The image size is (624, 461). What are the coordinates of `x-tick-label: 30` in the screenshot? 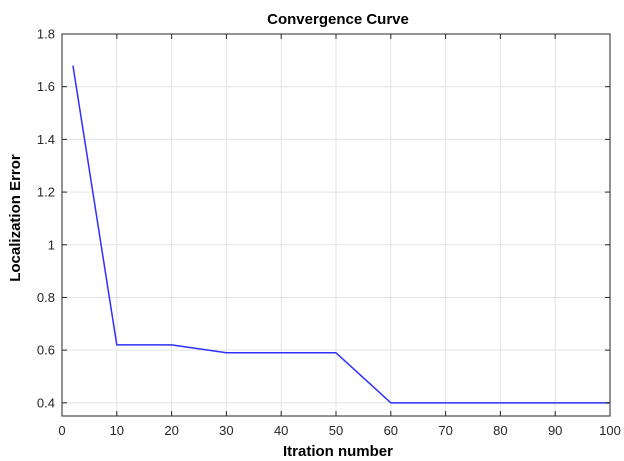 It's located at (226, 430).